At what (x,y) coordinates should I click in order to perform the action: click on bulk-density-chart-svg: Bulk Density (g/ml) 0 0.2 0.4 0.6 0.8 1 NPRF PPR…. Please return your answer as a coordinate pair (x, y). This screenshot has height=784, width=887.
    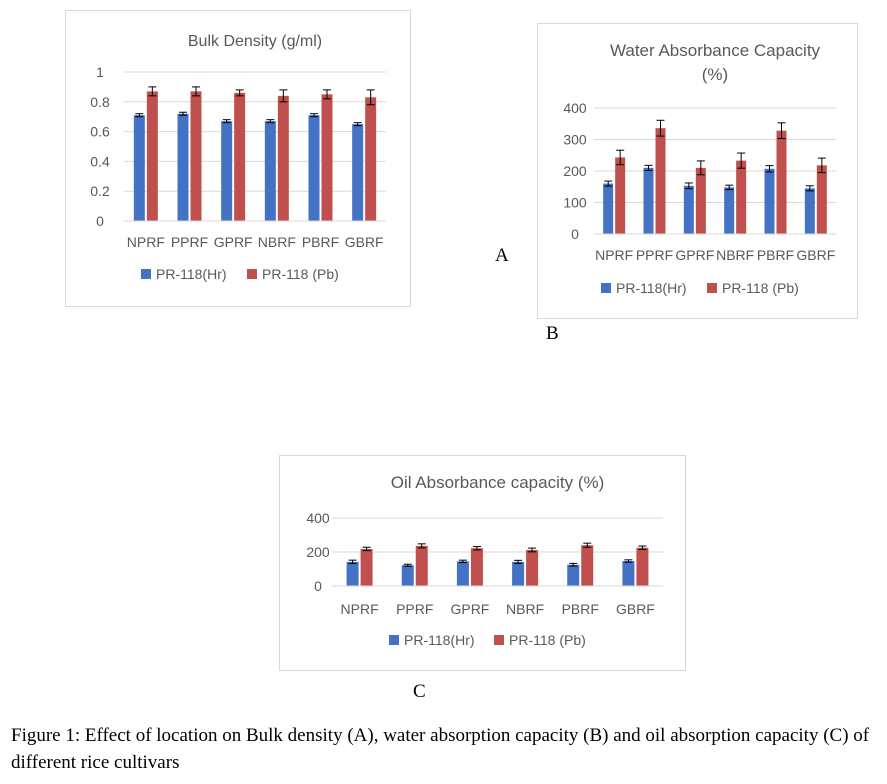
    Looking at the image, I should click on (238, 157).